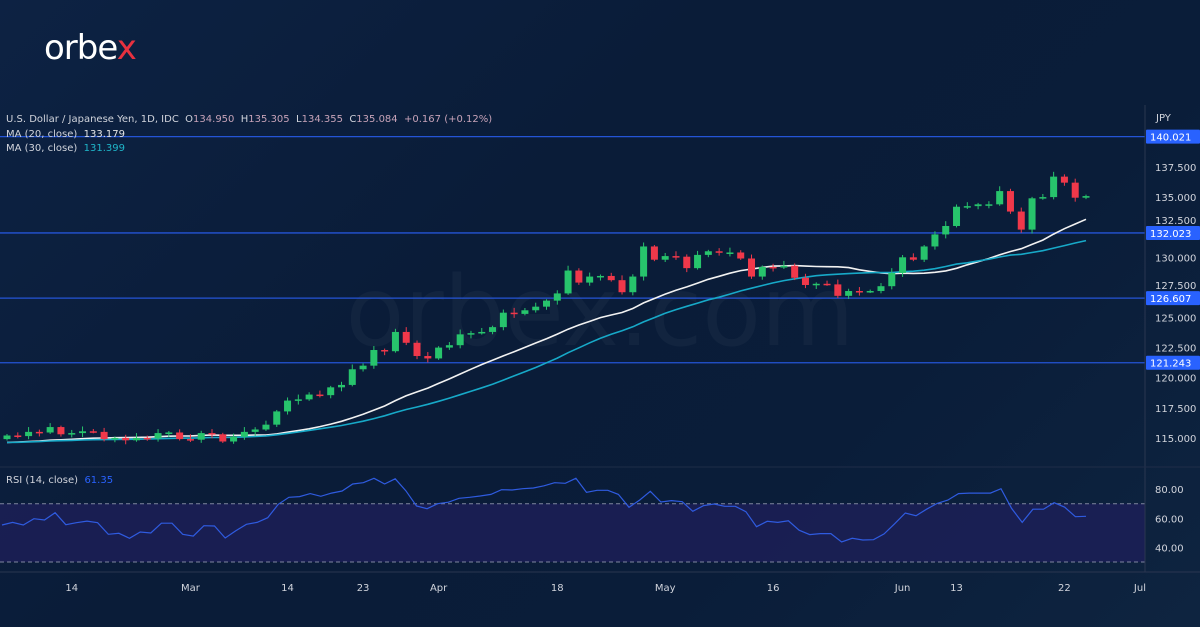 The height and width of the screenshot is (627, 1200). What do you see at coordinates (1175, 379) in the screenshot?
I see `price-tick-label: 120.000` at bounding box center [1175, 379].